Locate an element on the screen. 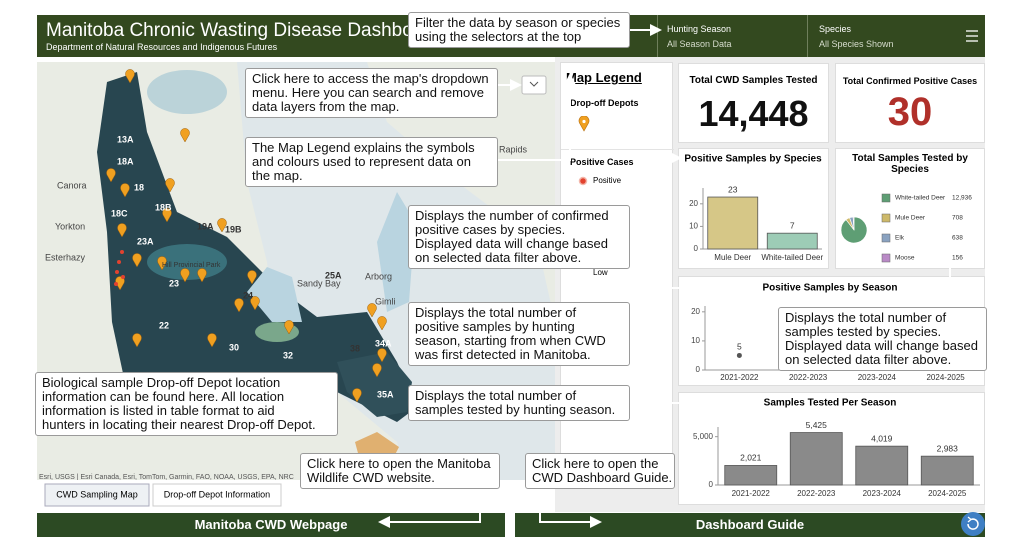 Image resolution: width=1024 pixels, height=555 pixels. tab-label: CWD Sampling Map is located at coordinates (97, 494).